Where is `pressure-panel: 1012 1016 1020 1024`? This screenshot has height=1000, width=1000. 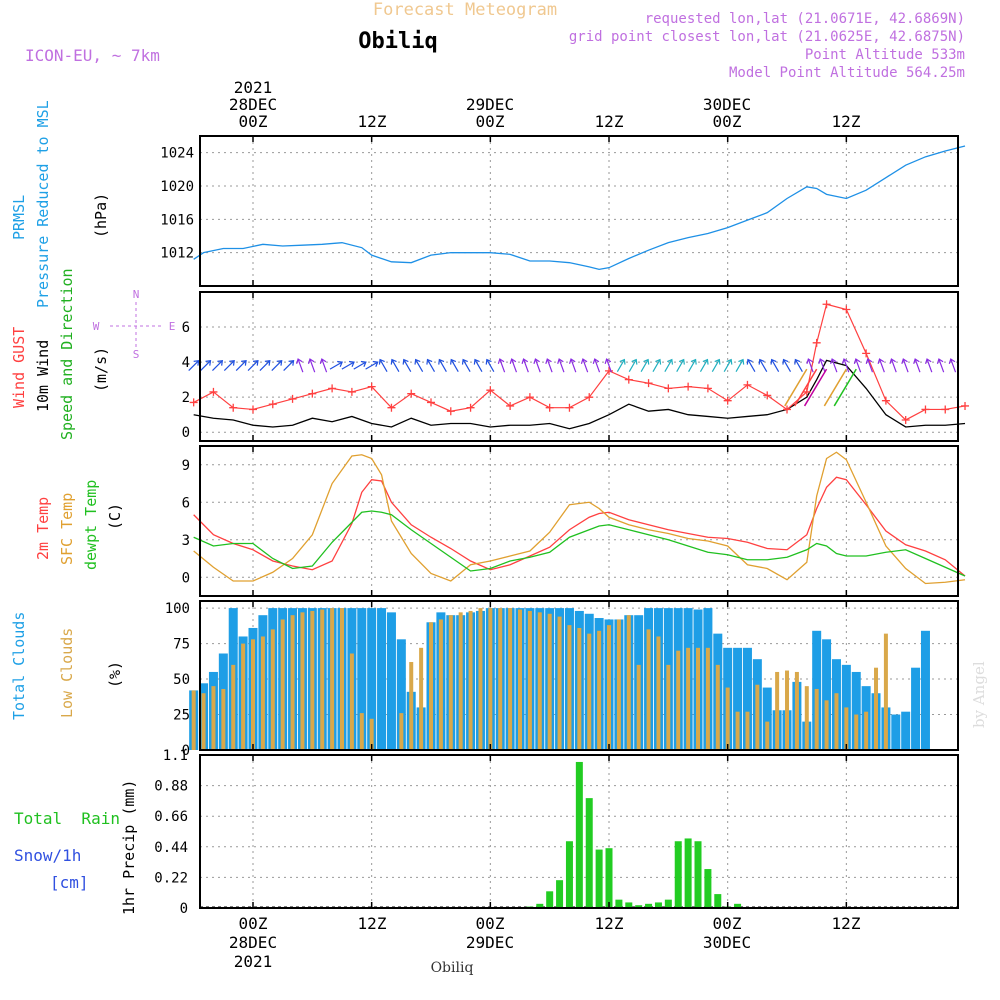 pressure-panel: 1012 1016 1020 1024 is located at coordinates (563, 211).